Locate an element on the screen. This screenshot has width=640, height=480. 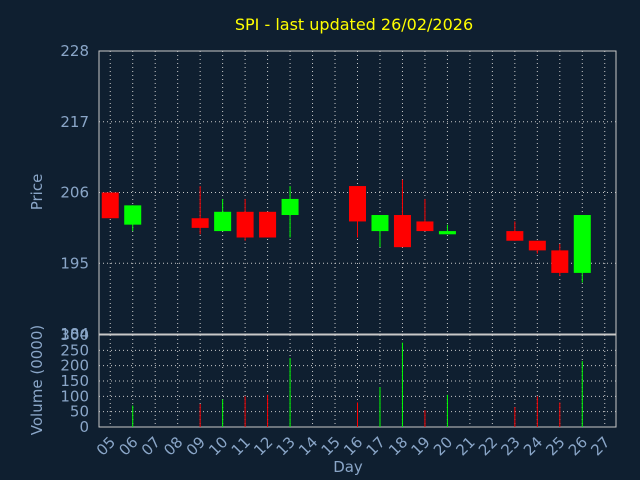
price-tick-label: 206 is located at coordinates (74, 193).